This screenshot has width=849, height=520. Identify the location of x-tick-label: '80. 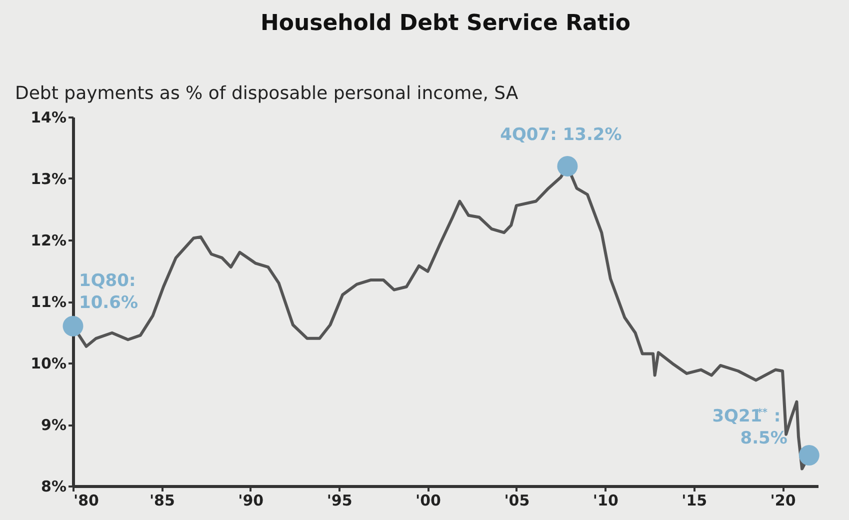
(86, 501).